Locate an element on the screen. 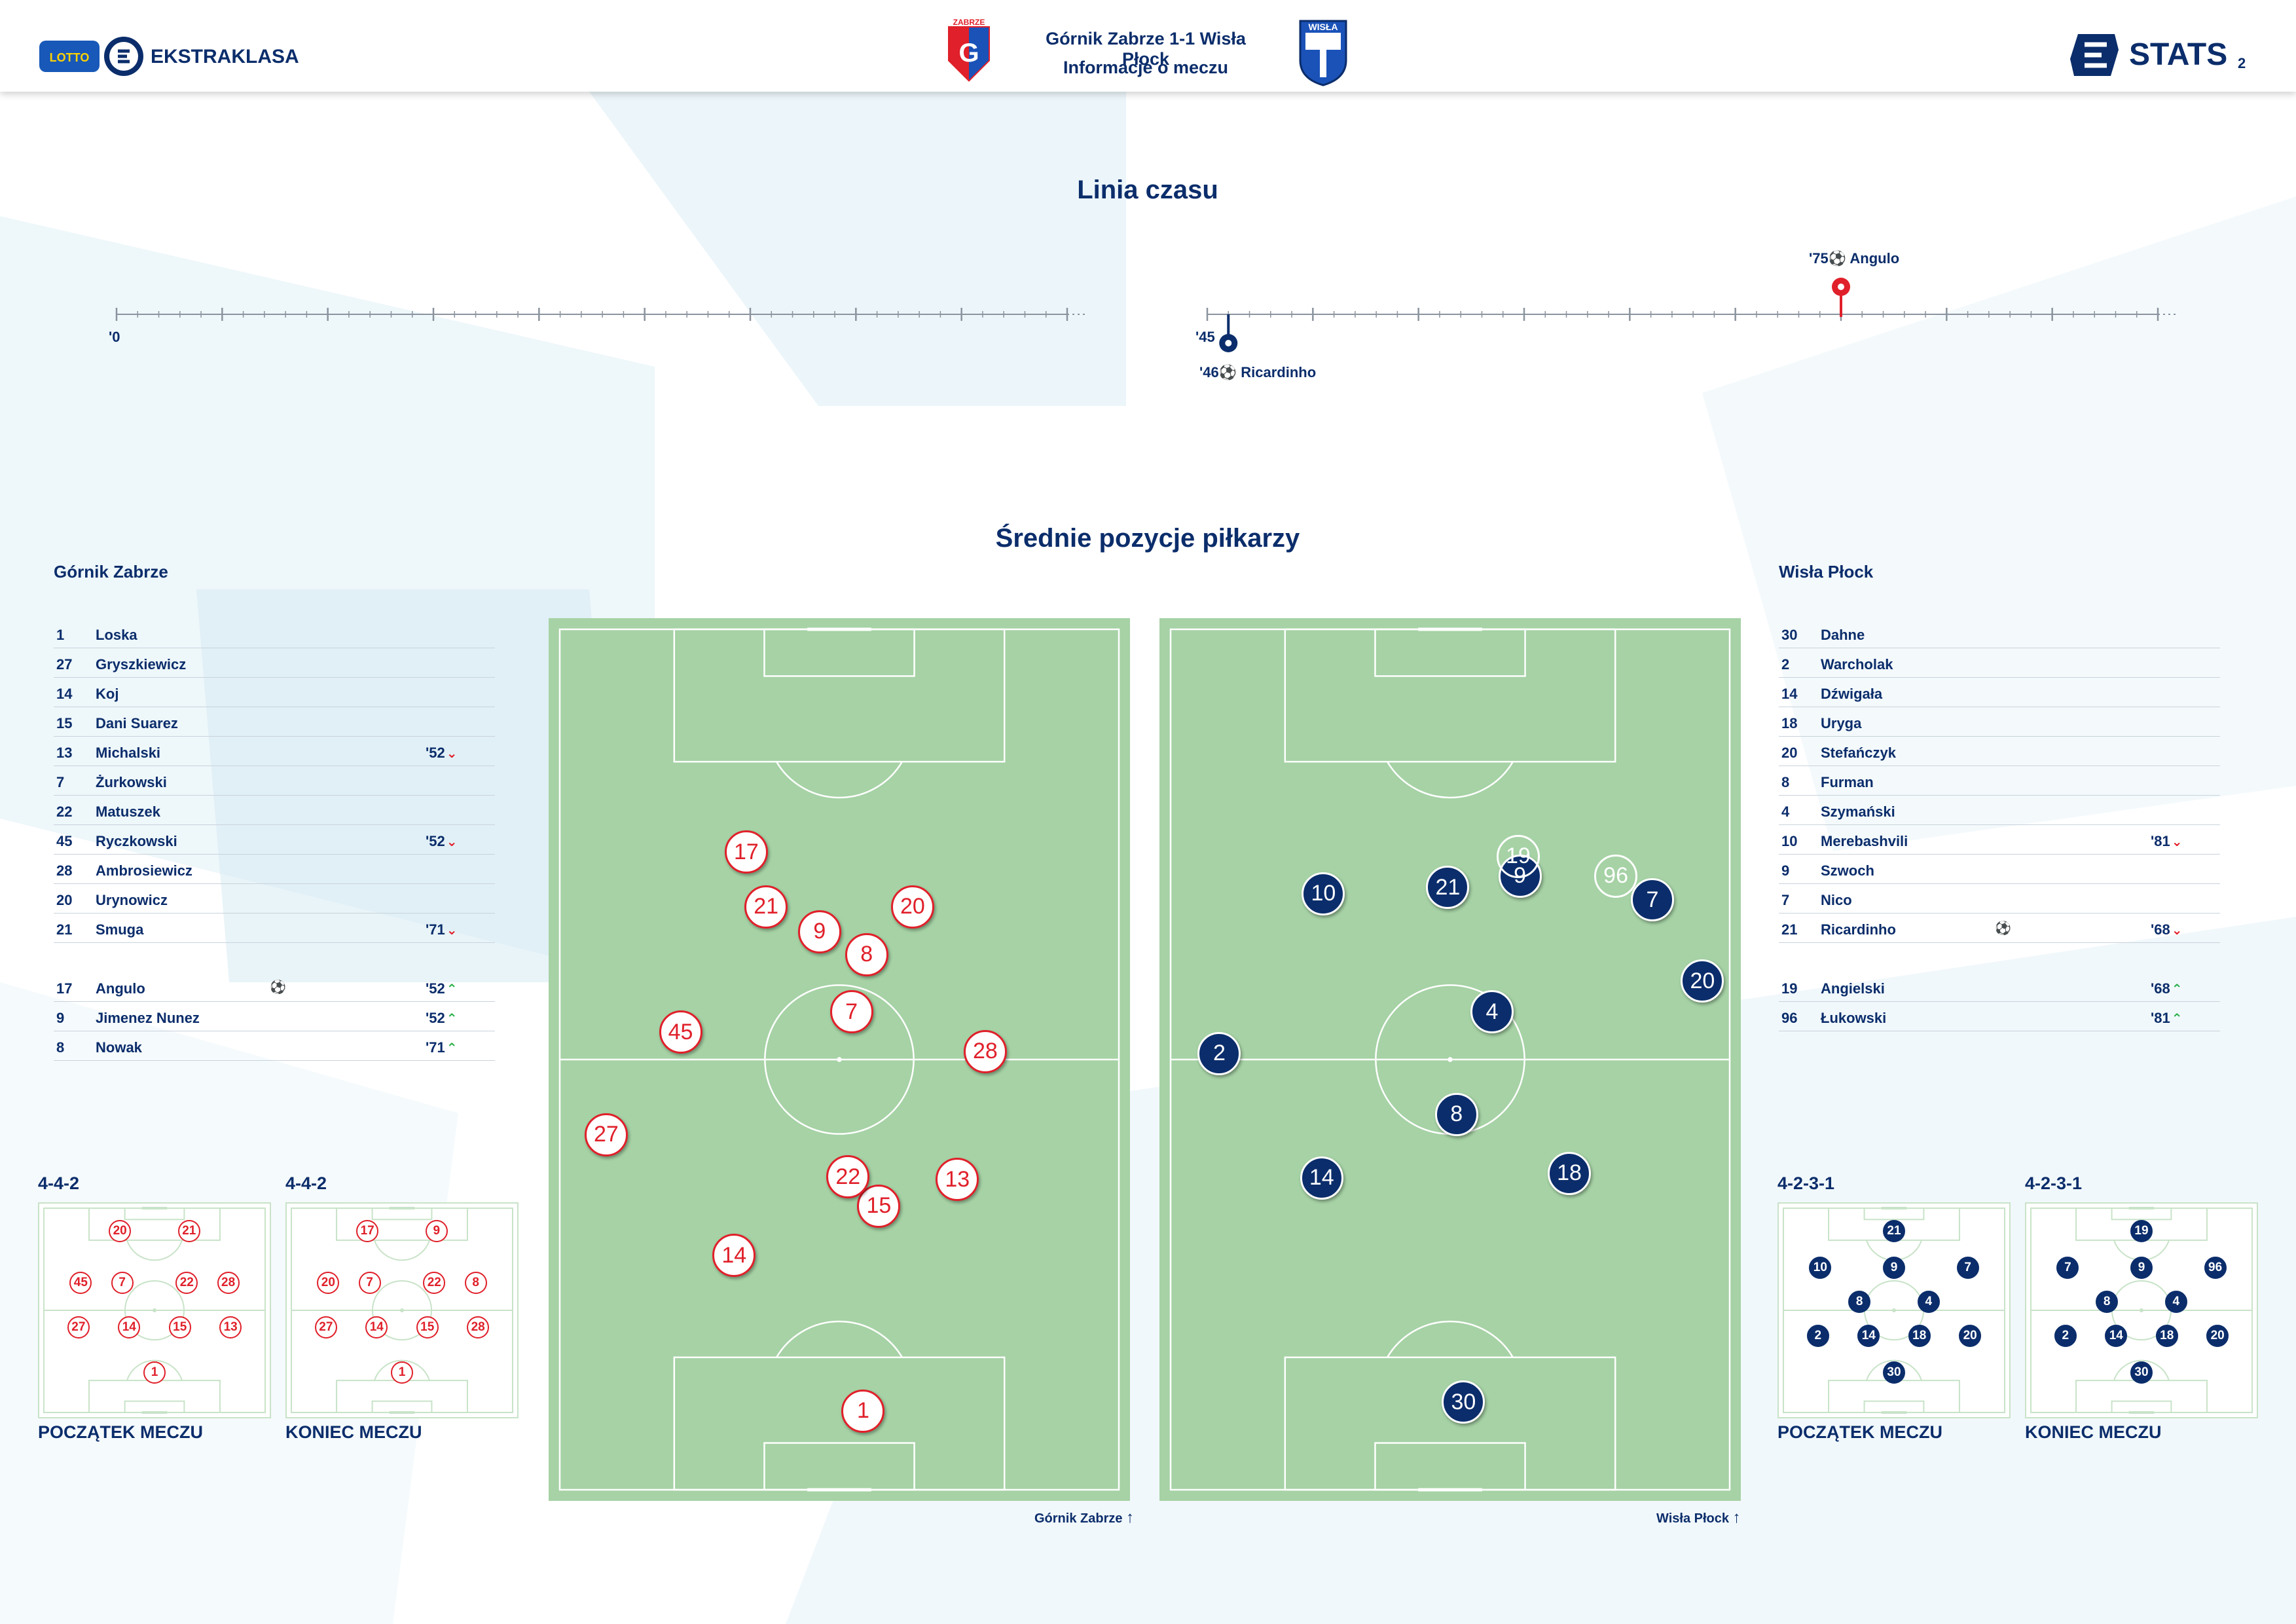 The height and width of the screenshot is (1624, 2296). sub-in-arrow-icon: ⌃ is located at coordinates (452, 989).